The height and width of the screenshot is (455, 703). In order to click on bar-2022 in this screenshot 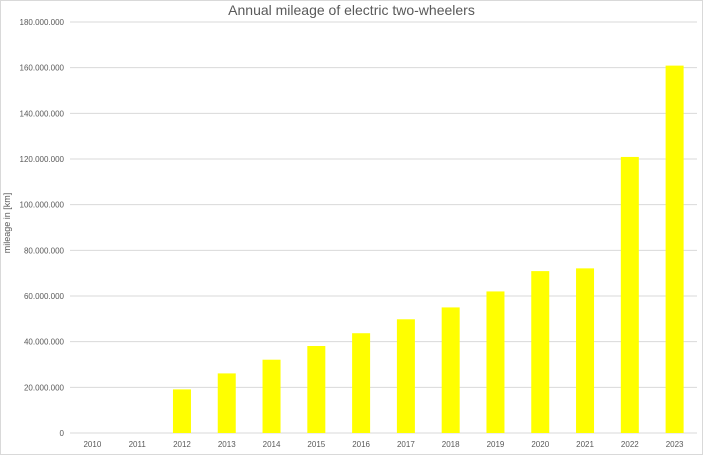, I will do `click(629, 294)`.